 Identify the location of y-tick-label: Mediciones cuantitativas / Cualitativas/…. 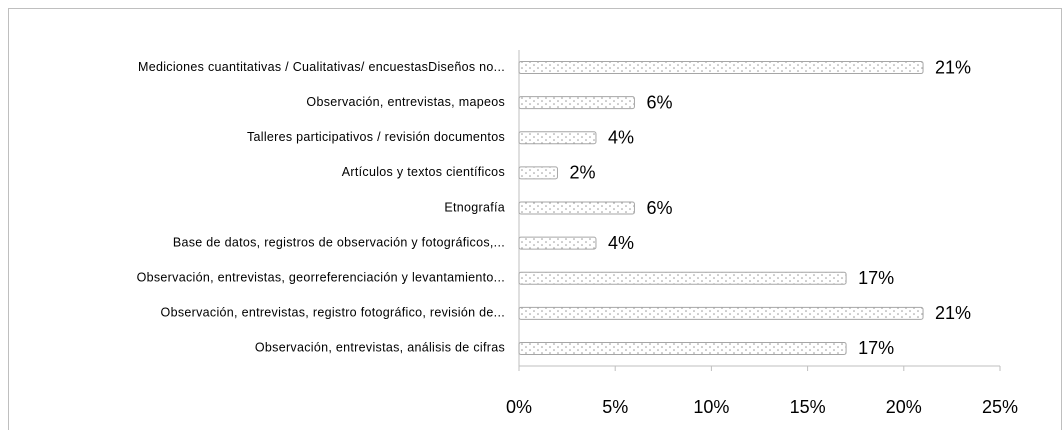
(321, 67).